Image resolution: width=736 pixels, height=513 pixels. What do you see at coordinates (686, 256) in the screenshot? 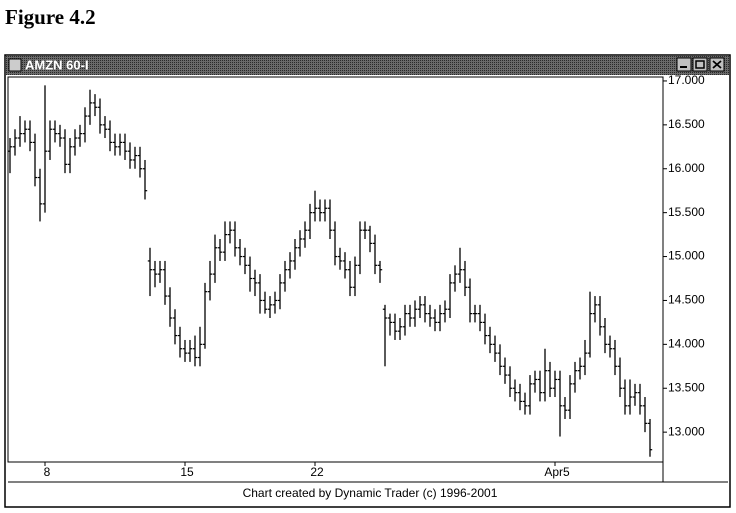
I see `y-tick-label: 15.000` at bounding box center [686, 256].